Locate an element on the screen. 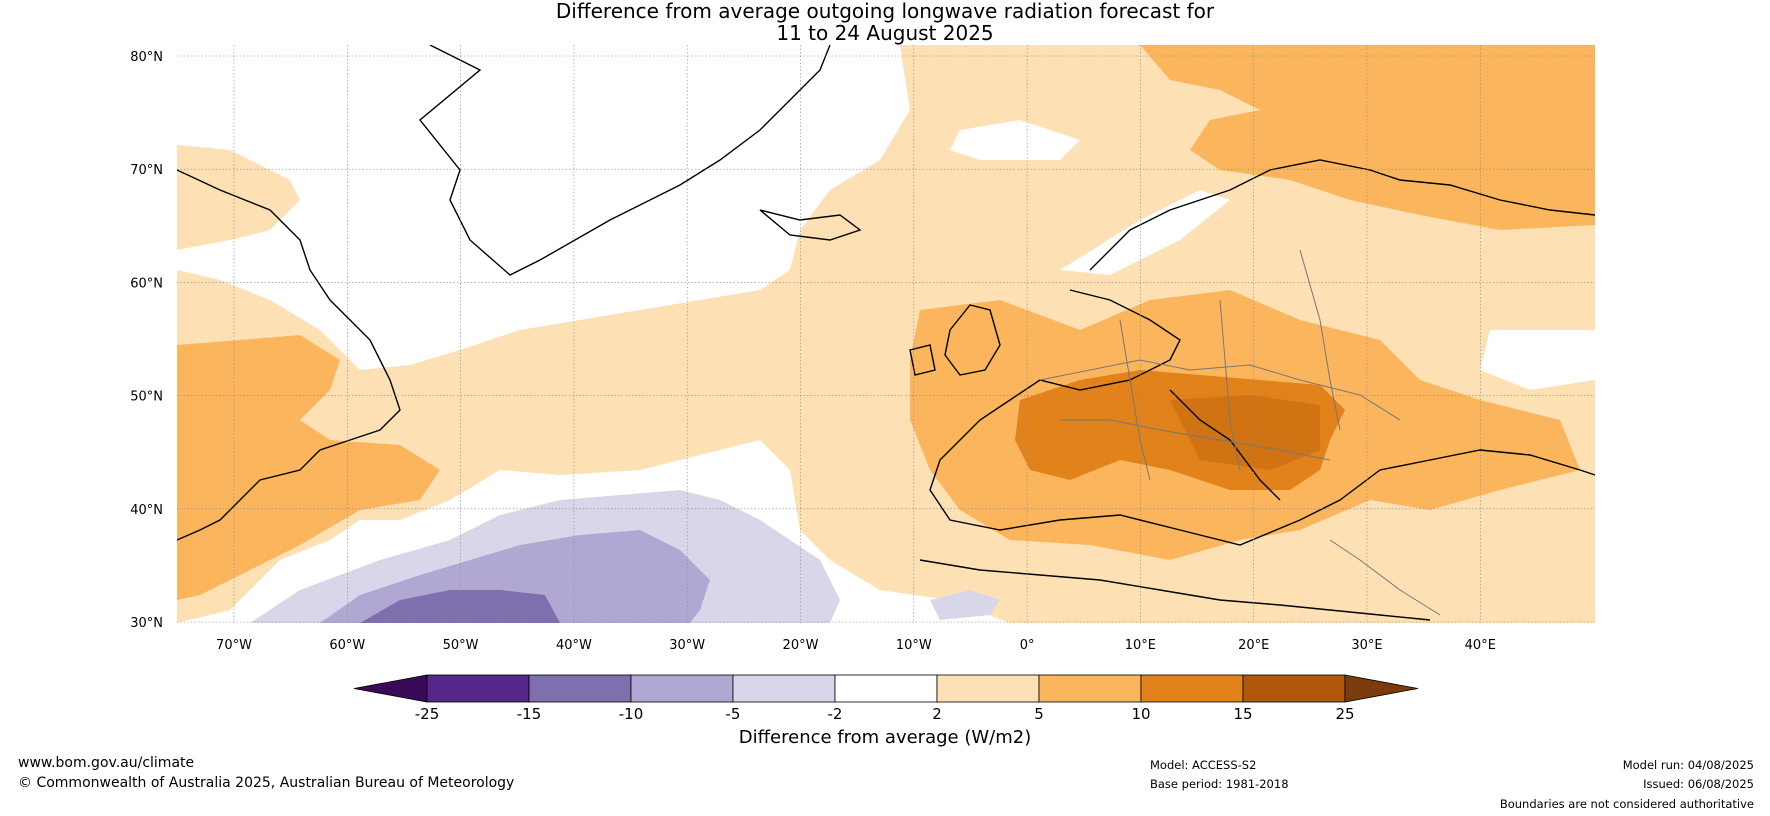 This screenshot has width=1770, height=816. colorbar-tick-label: 5 is located at coordinates (1039, 714).